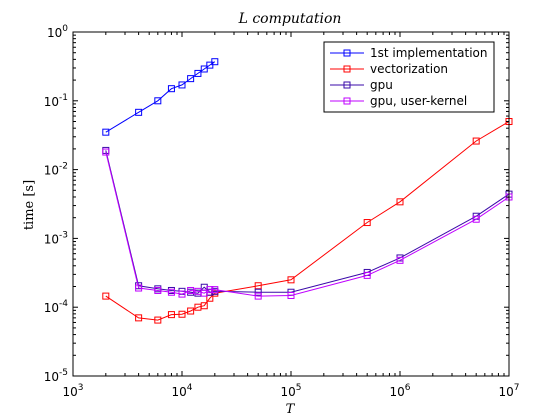 This screenshot has width=560, height=420. What do you see at coordinates (418, 101) in the screenshot?
I see `legend-label: gpu, user-kernel` at bounding box center [418, 101].